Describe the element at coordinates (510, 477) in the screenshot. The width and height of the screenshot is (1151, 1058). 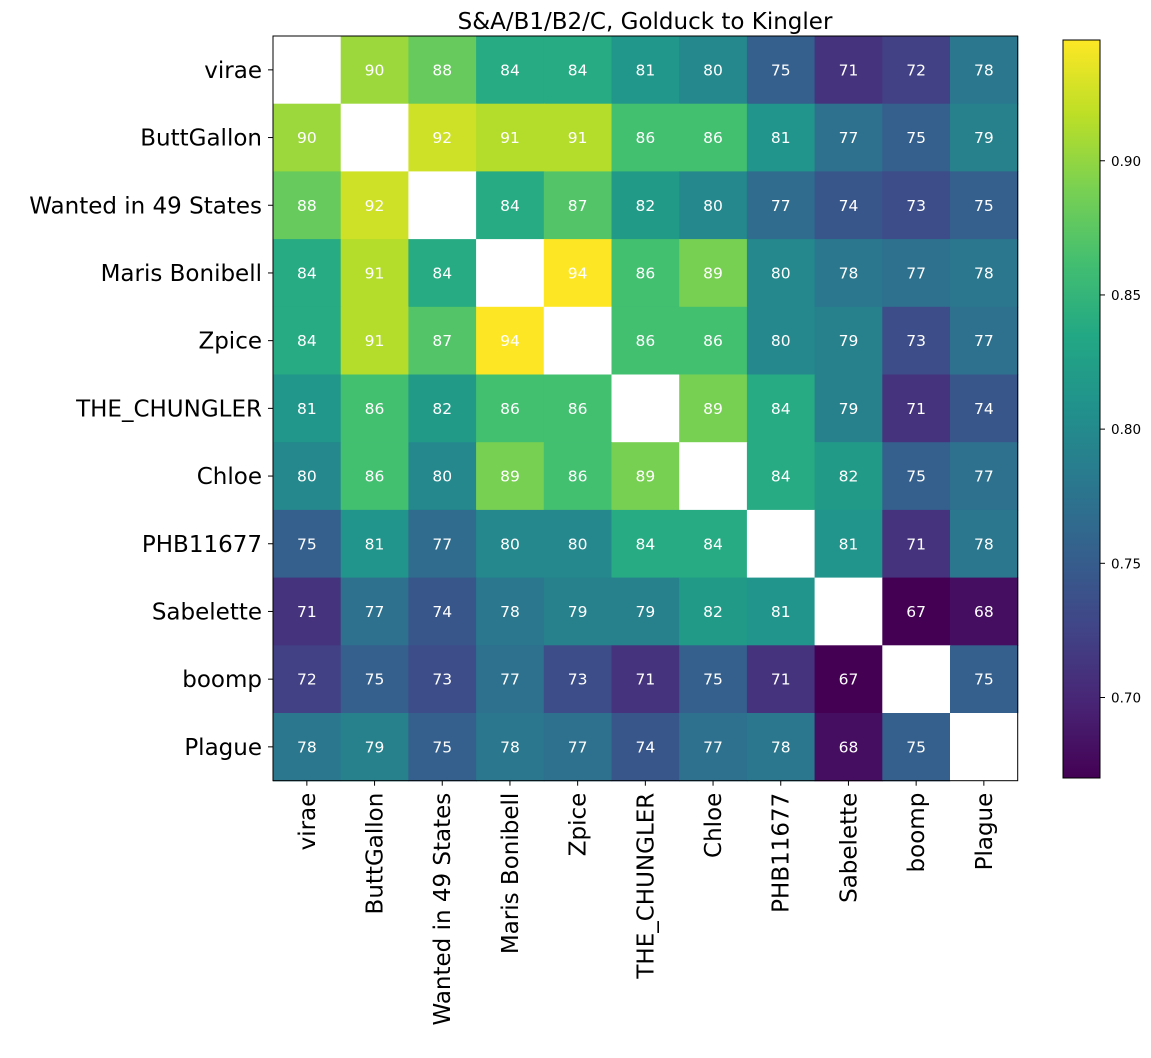
I see `cell-label-6-3: 89` at that location.